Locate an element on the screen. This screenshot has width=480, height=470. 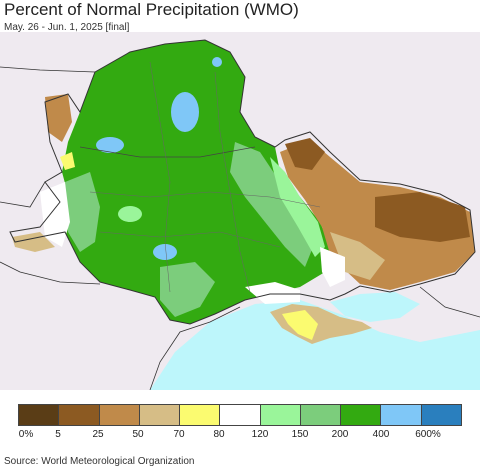
legend-label-7: 150 is located at coordinates (300, 434).